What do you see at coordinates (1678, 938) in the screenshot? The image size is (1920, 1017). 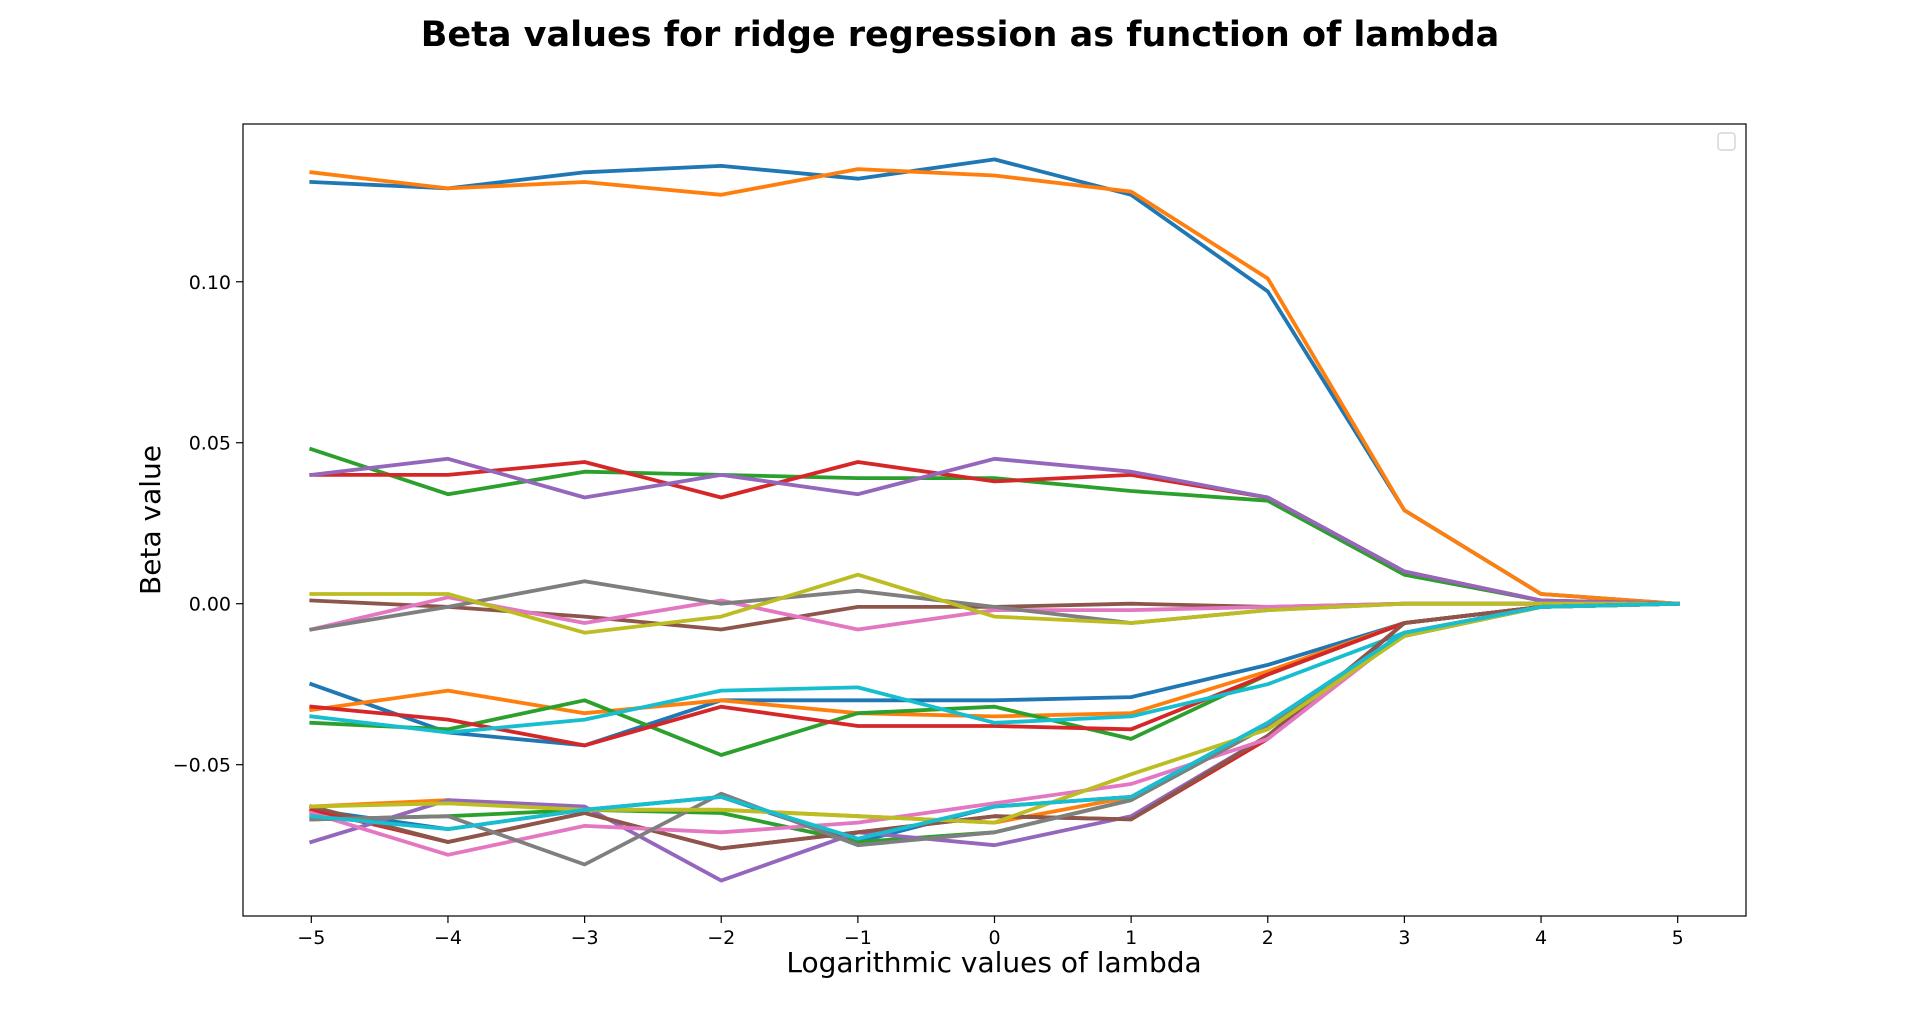 I see `x-tick-label: 5` at bounding box center [1678, 938].